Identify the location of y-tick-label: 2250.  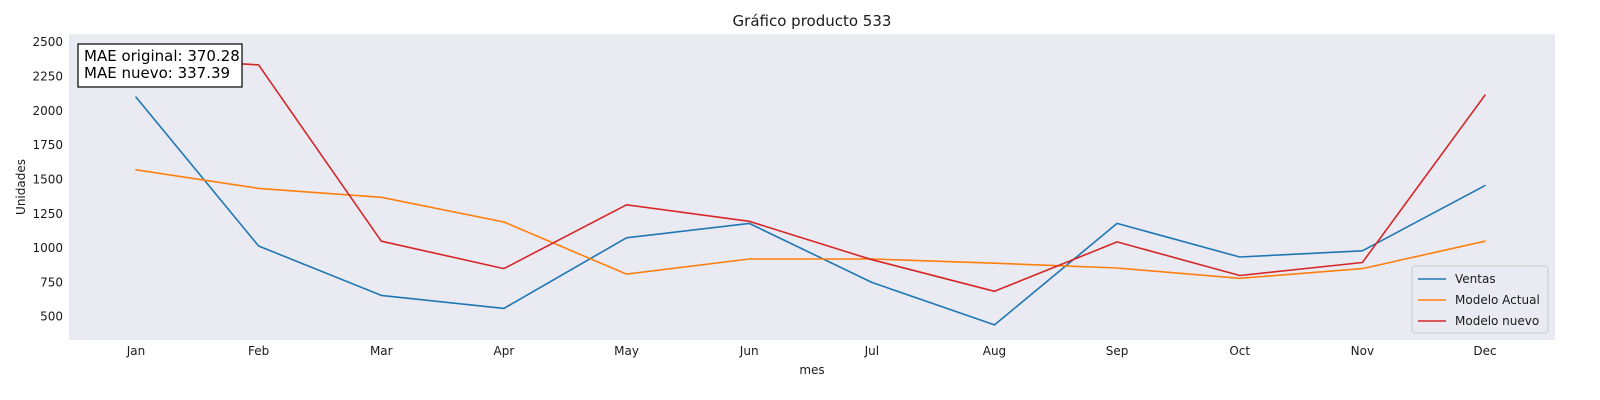
(47, 77).